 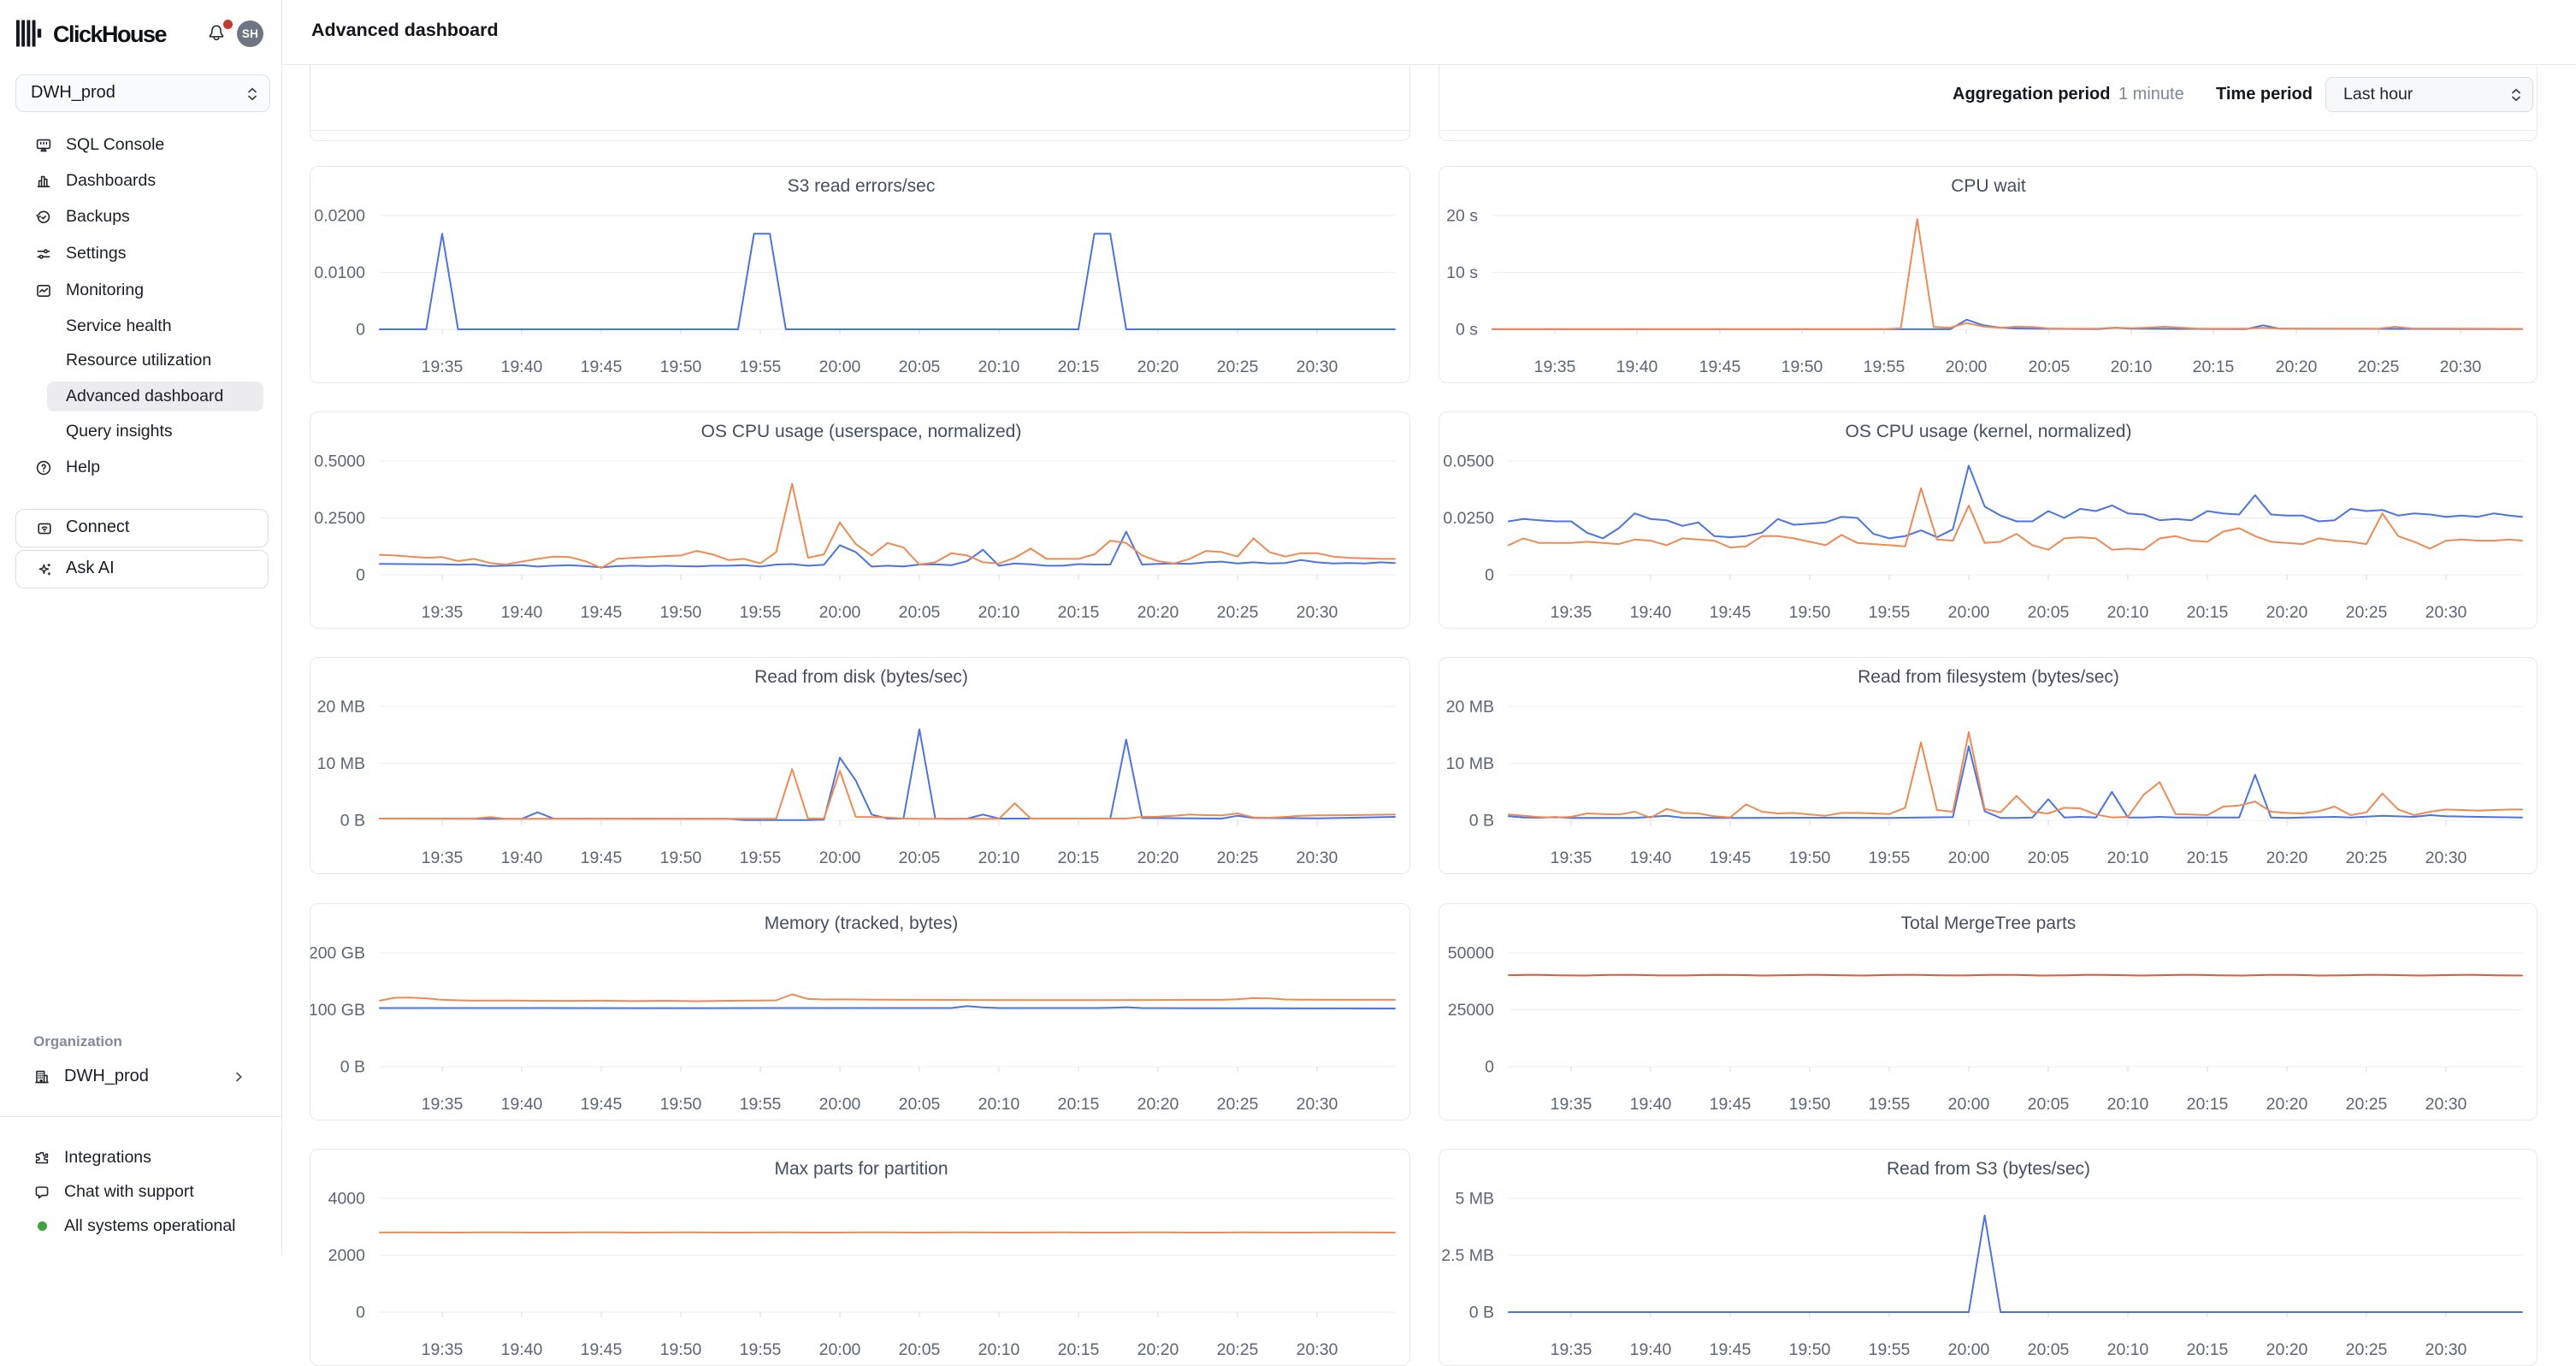 I want to click on svg-text: Max parts for partition, so click(x=861, y=1169).